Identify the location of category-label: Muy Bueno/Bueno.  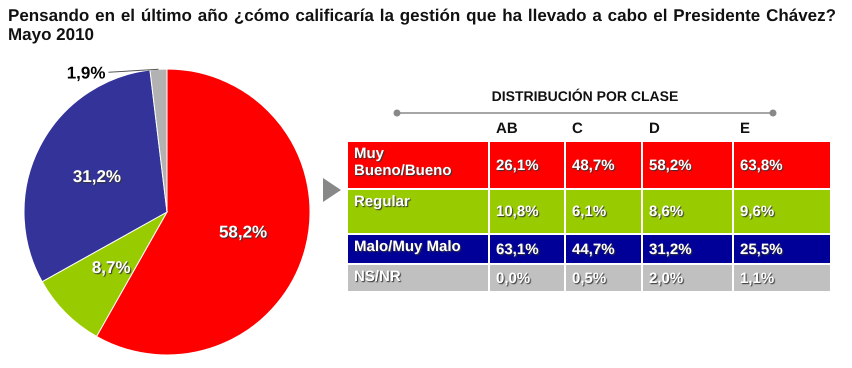
(403, 162).